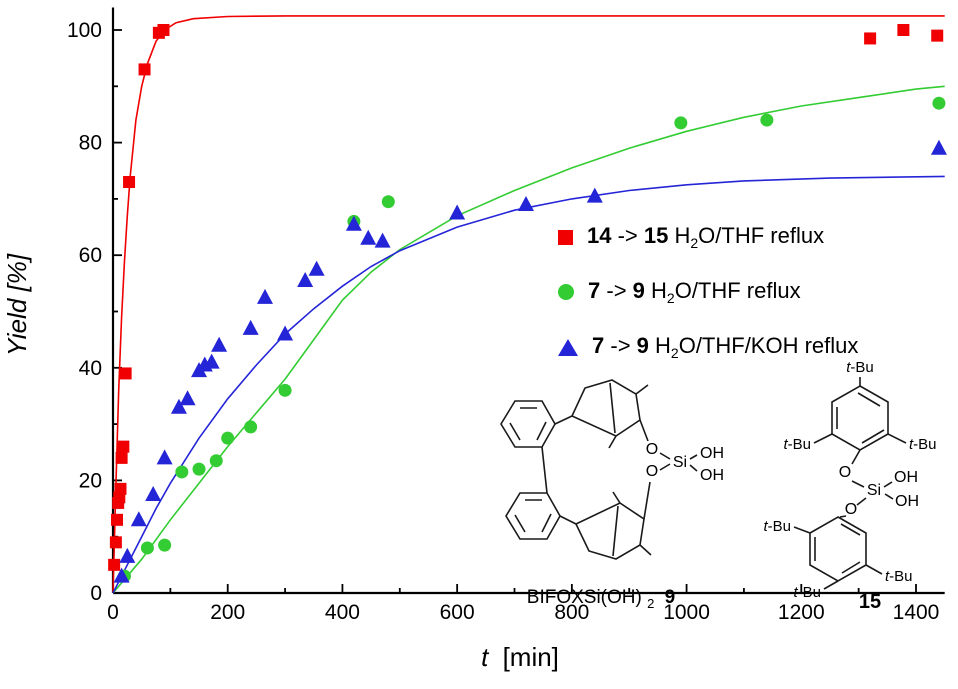 The height and width of the screenshot is (689, 958). What do you see at coordinates (655, 290) in the screenshot?
I see `legend-text-segment: H` at bounding box center [655, 290].